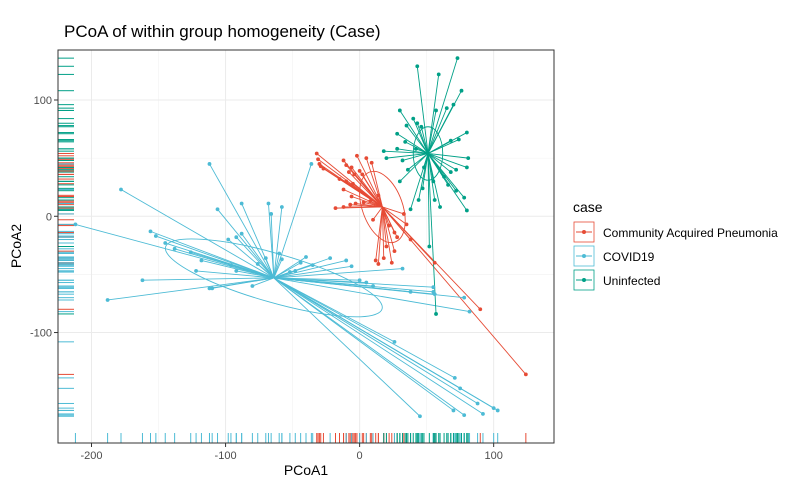 The width and height of the screenshot is (800, 500). Describe the element at coordinates (291, 452) in the screenshot. I see `x-axis-ticks: -200 -100 0 100` at that location.